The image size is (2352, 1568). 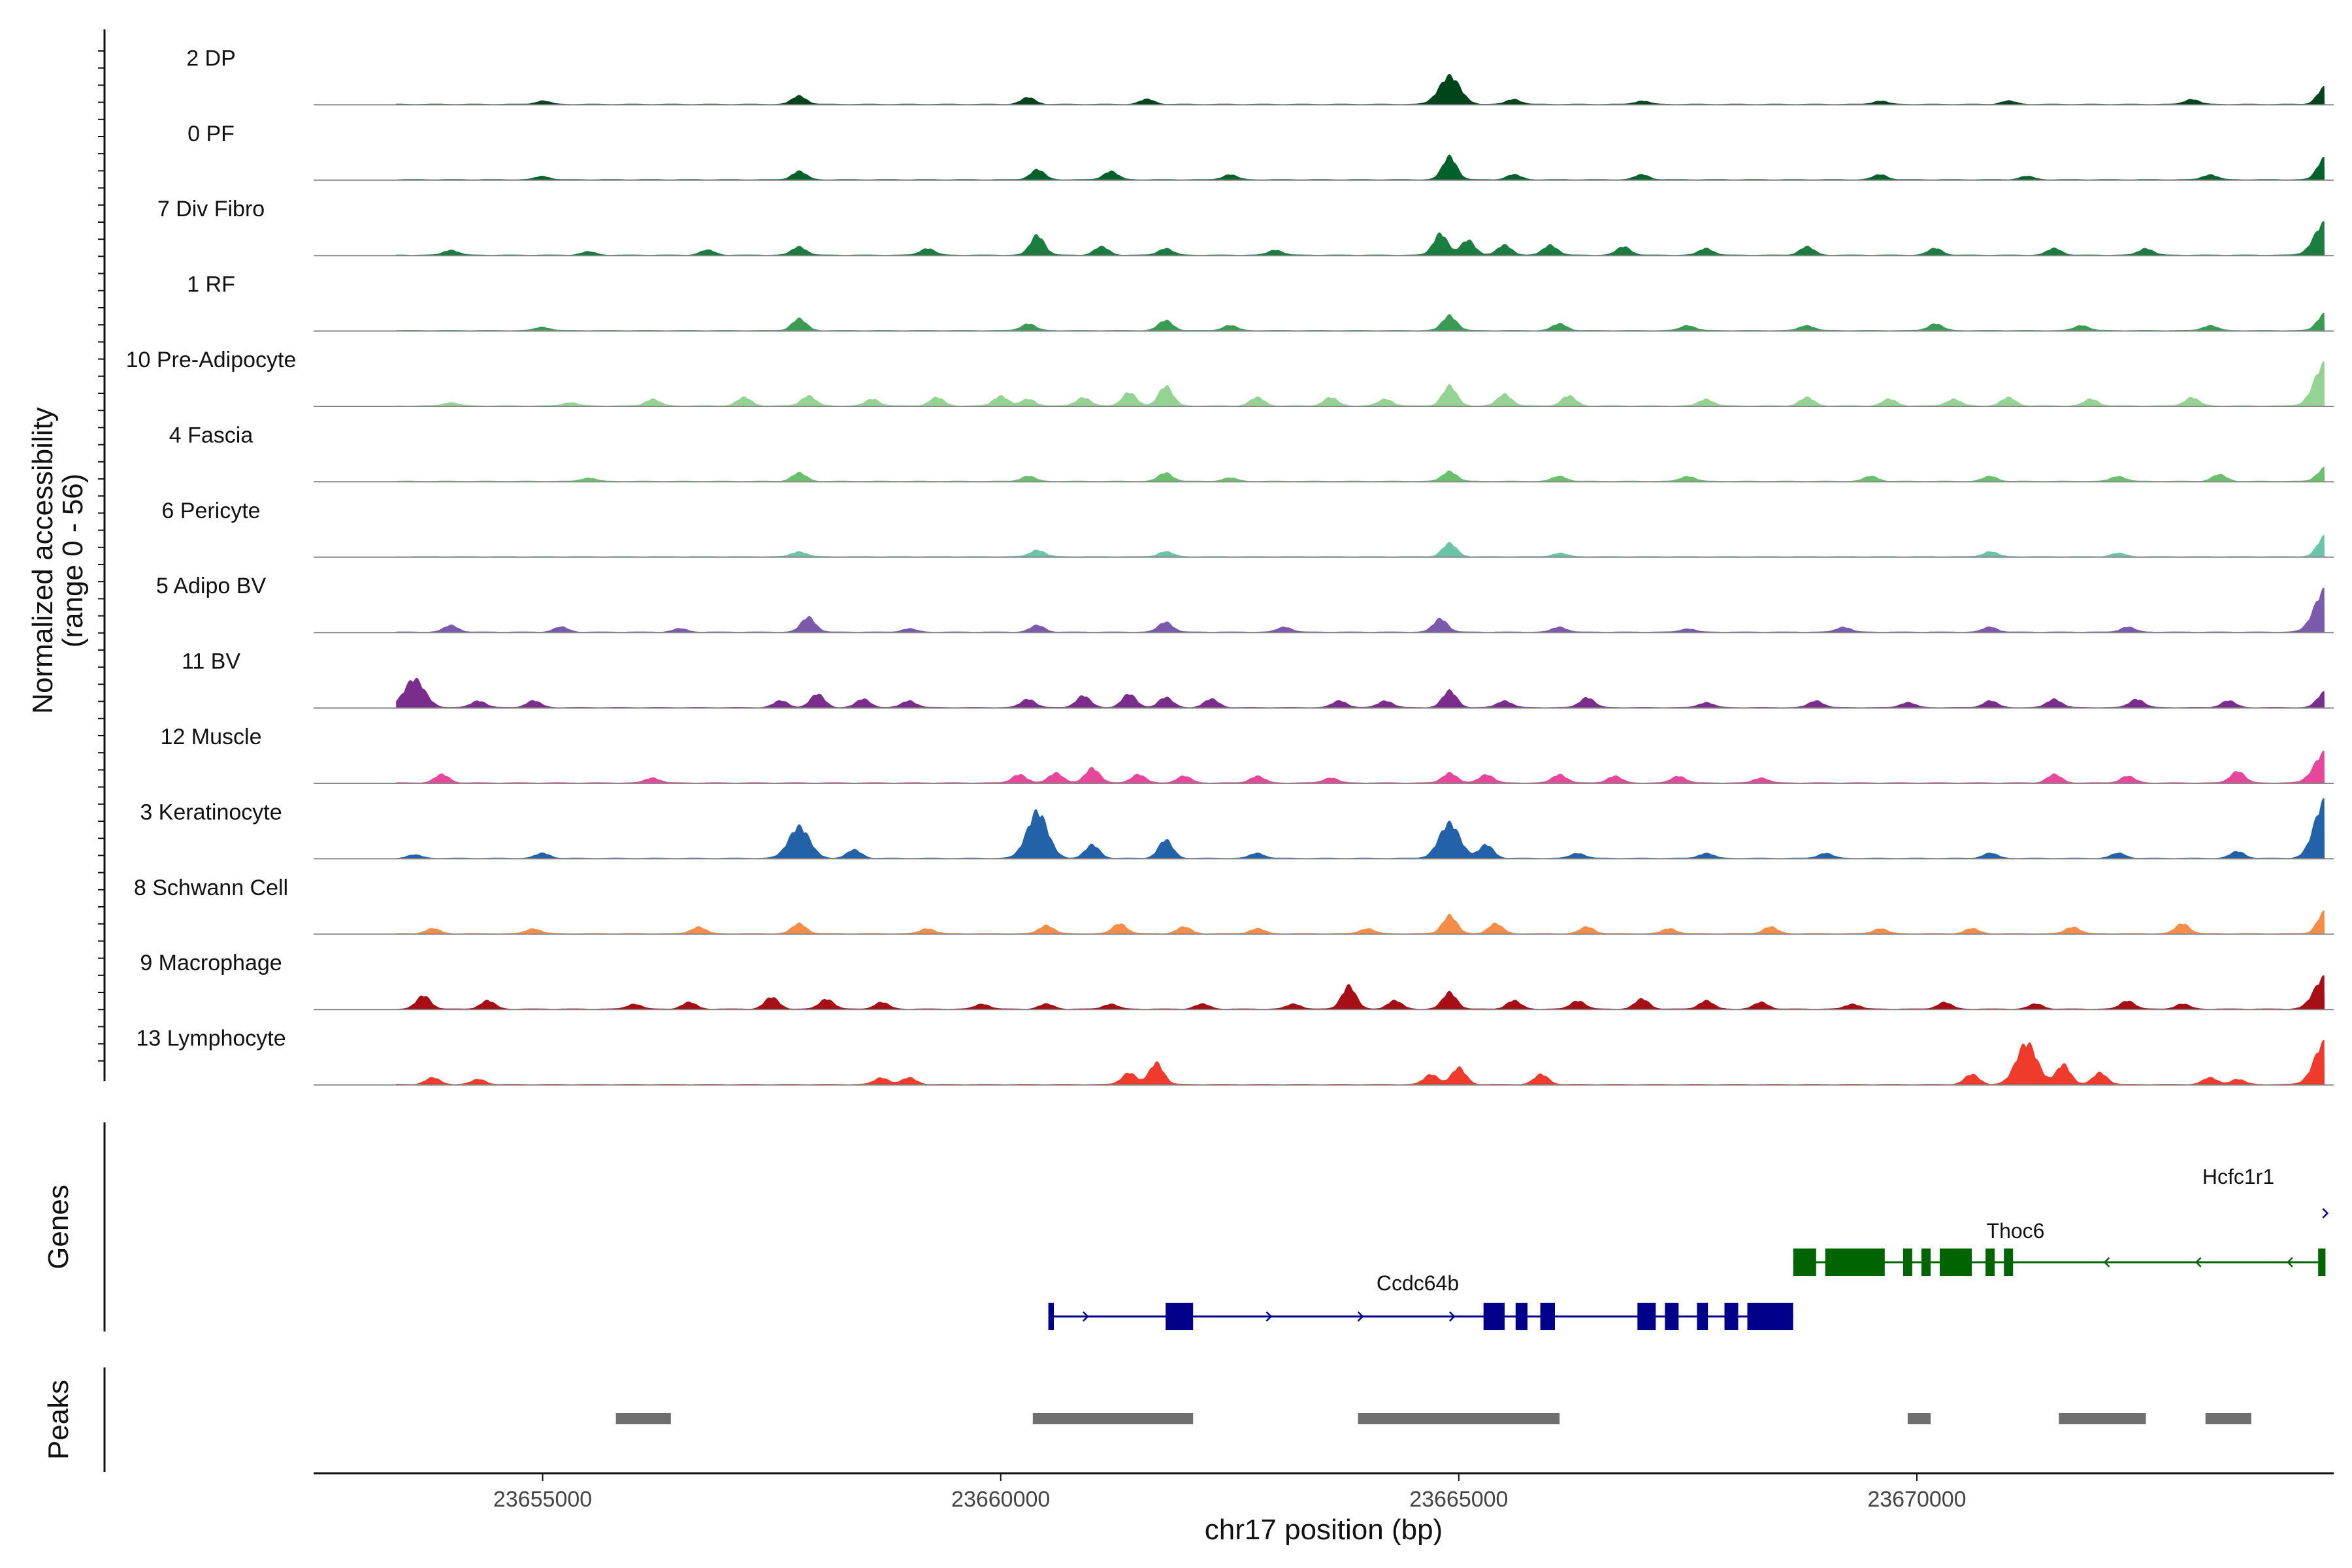 I want to click on y-axis-title-line2: (range 0 - 56), so click(x=73, y=561).